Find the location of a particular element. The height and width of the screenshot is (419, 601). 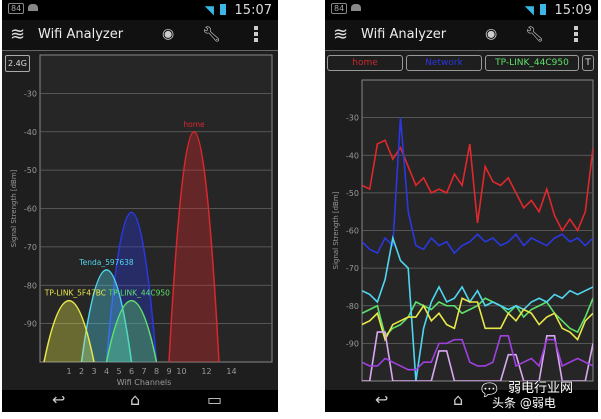

network-curve-TP-LINK_5F47BC is located at coordinates (69, 330).